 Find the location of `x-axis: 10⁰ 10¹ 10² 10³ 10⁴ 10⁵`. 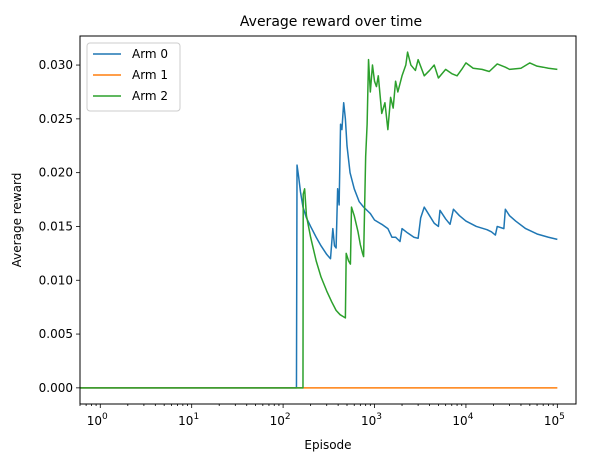

x-axis: 10⁰ 10¹ 10² 10³ 10⁴ 10⁵ is located at coordinates (322, 416).